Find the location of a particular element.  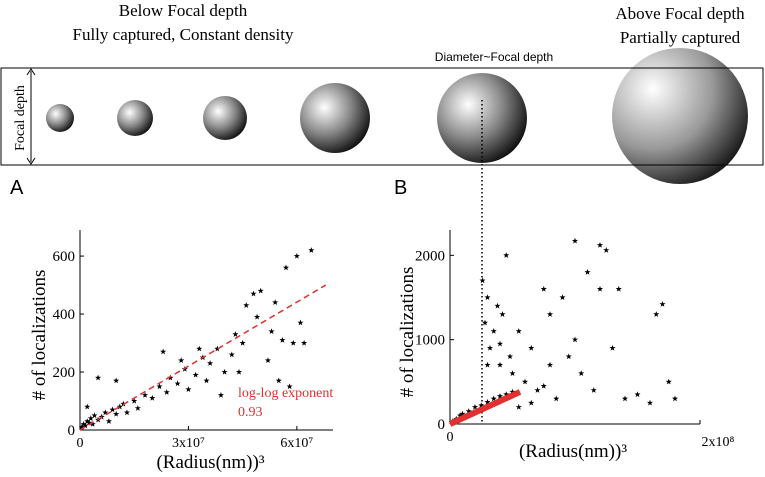

y-tick-label: 1000 is located at coordinates (430, 341).